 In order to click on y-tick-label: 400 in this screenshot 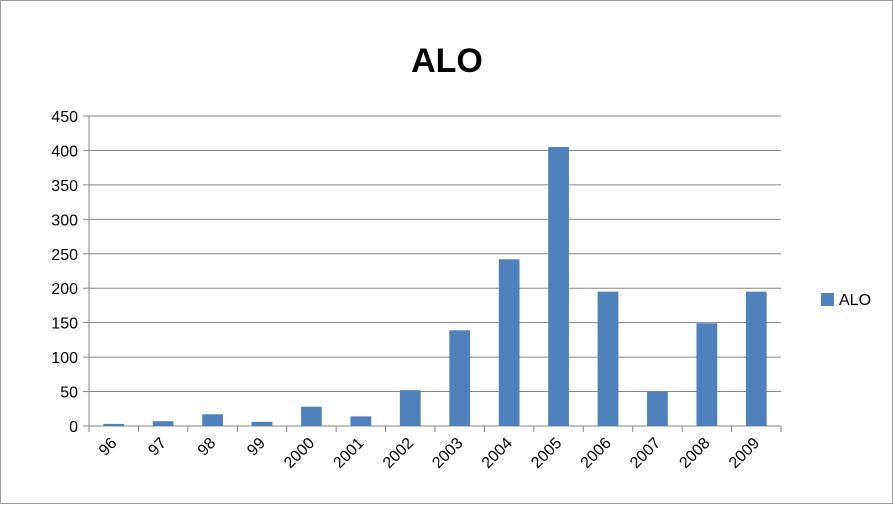, I will do `click(64, 151)`.